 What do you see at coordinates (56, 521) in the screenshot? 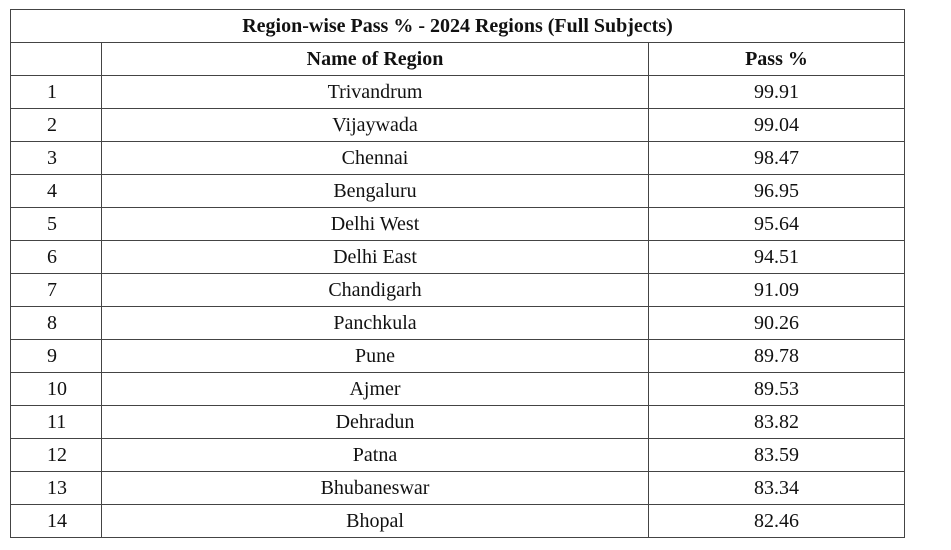
I see `rank-cell: 14` at bounding box center [56, 521].